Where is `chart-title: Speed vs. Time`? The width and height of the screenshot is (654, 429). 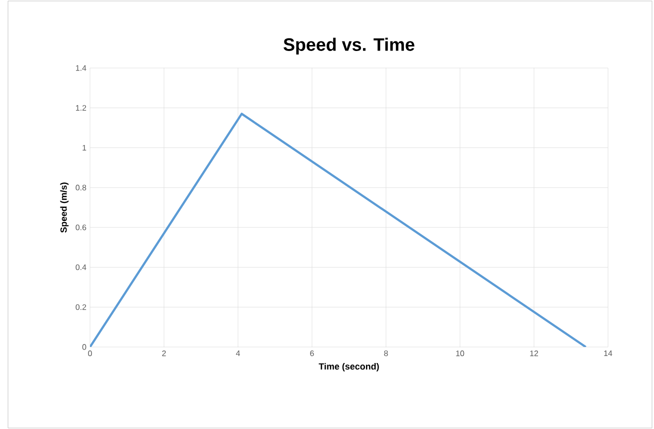 chart-title: Speed vs. Time is located at coordinates (349, 46).